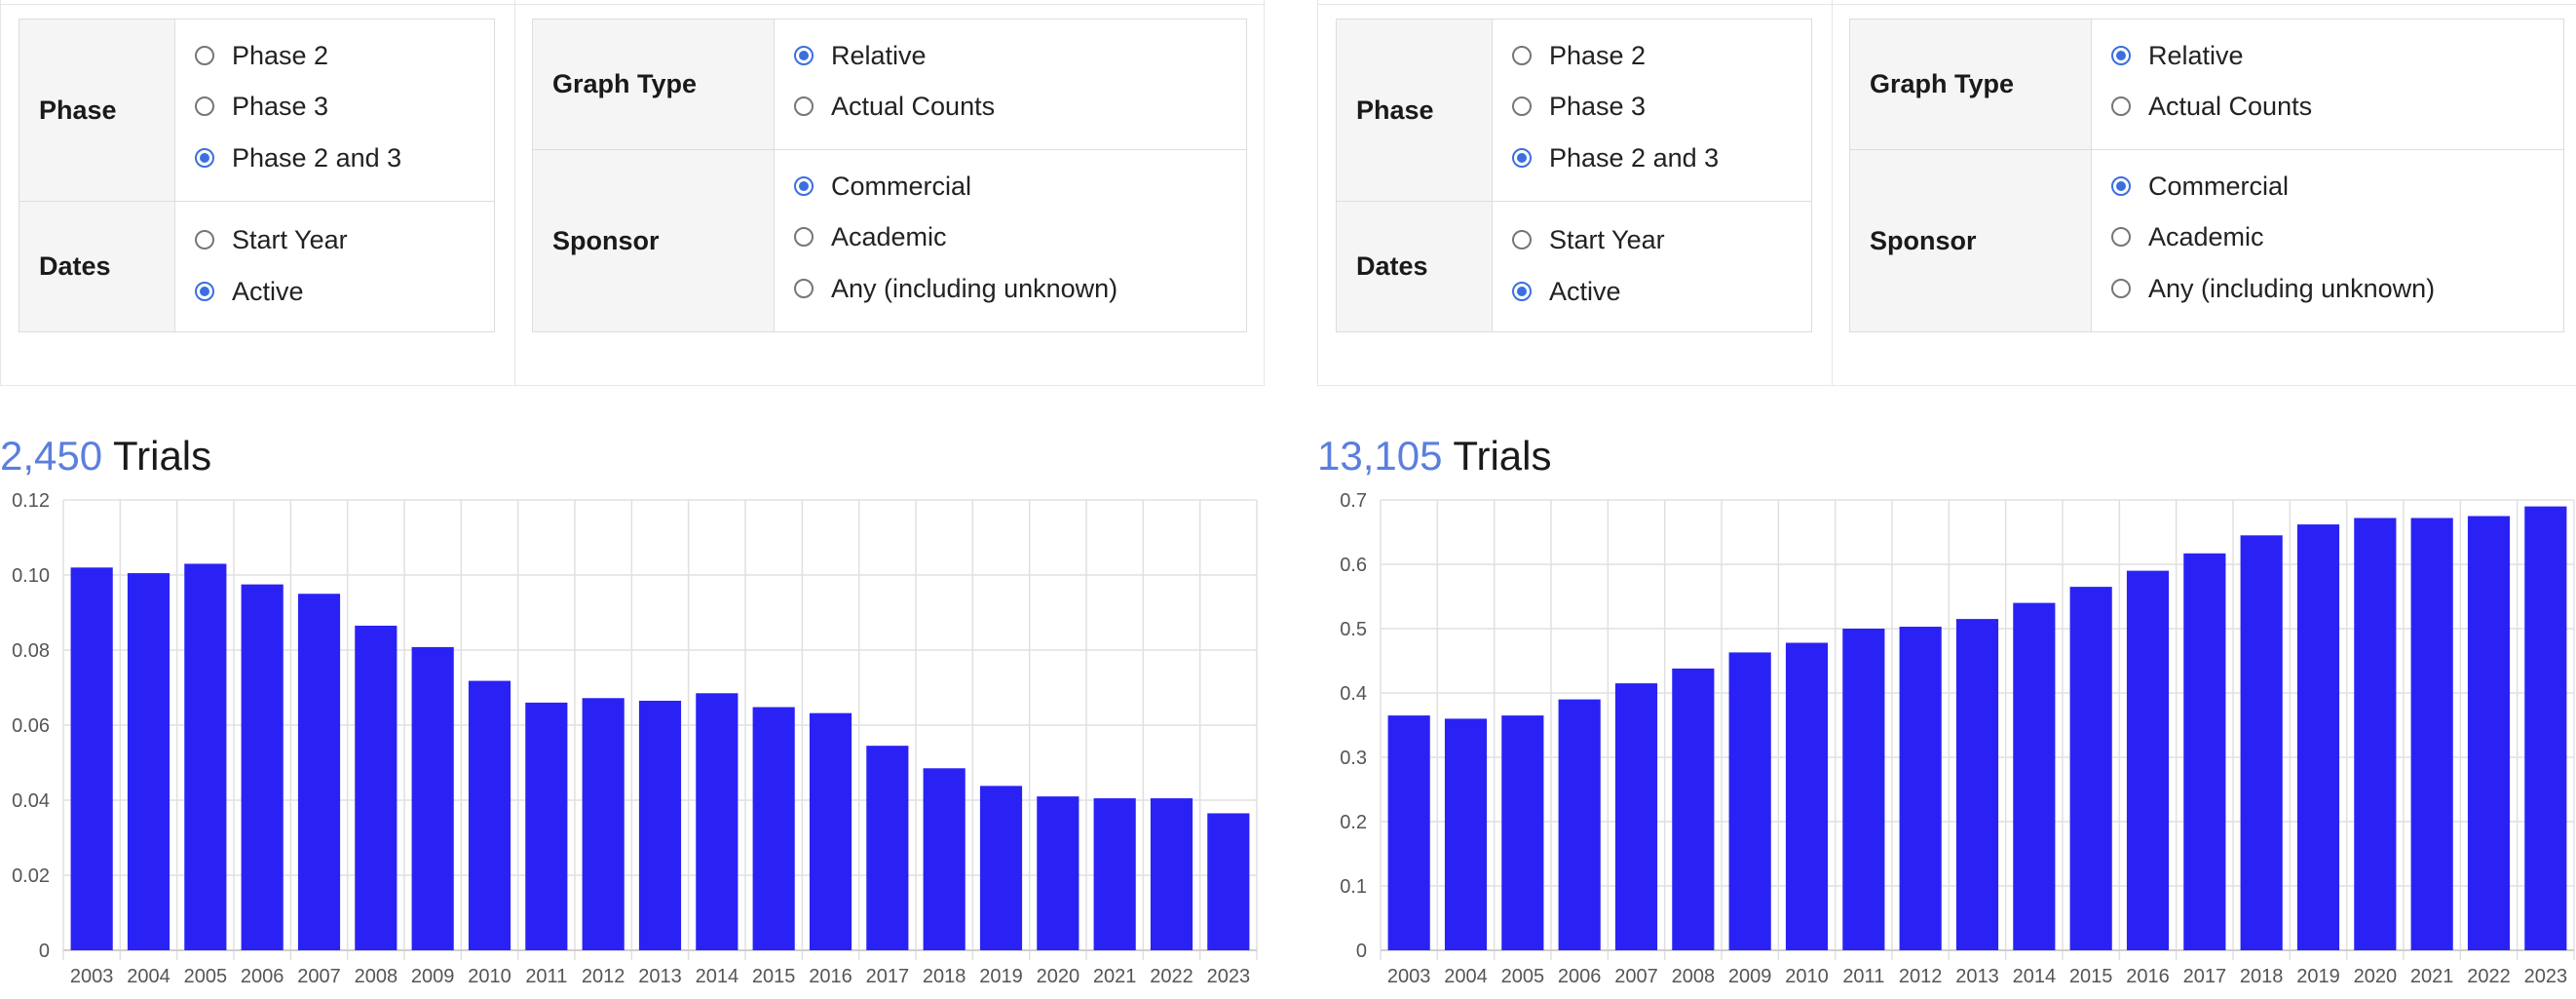  I want to click on graph-type-label: Graph Type, so click(1971, 84).